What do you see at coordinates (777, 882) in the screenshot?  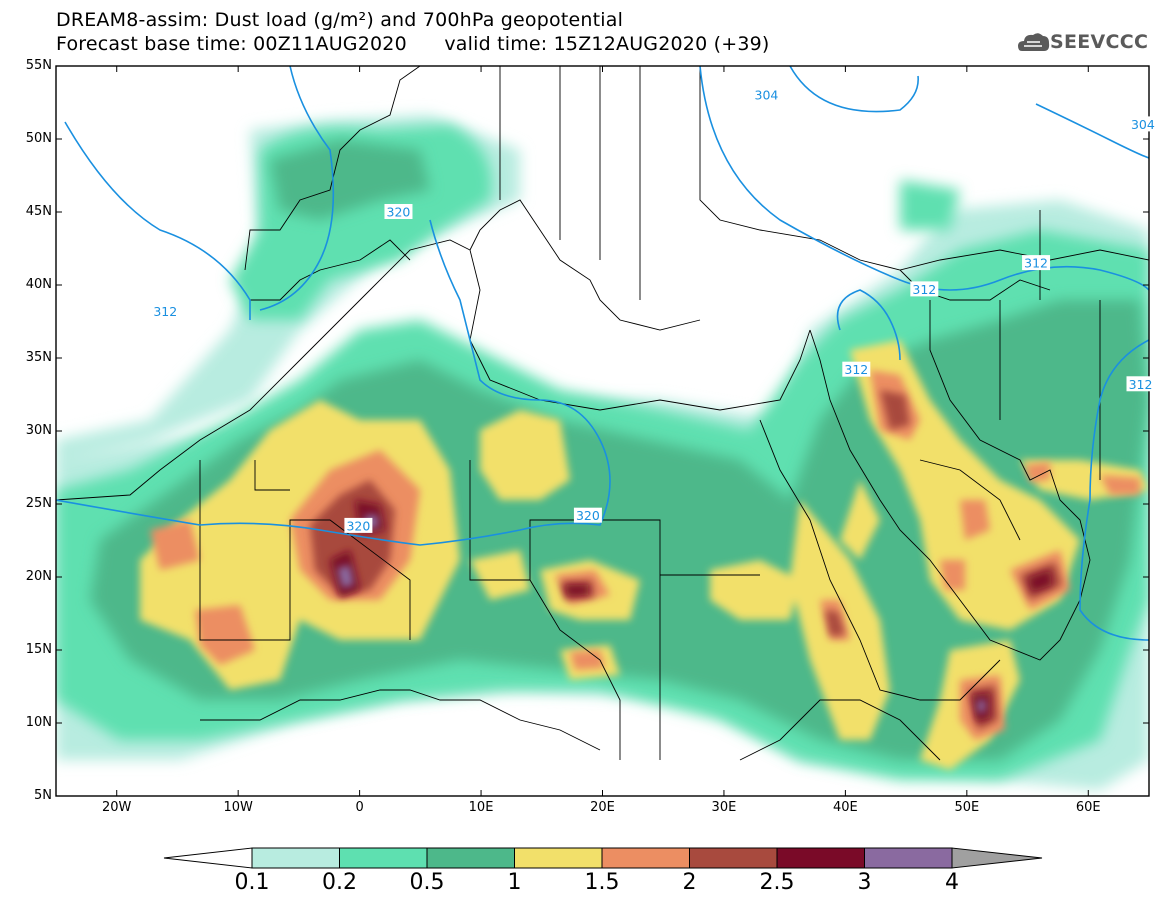 I see `colorbar-label: 2.5` at bounding box center [777, 882].